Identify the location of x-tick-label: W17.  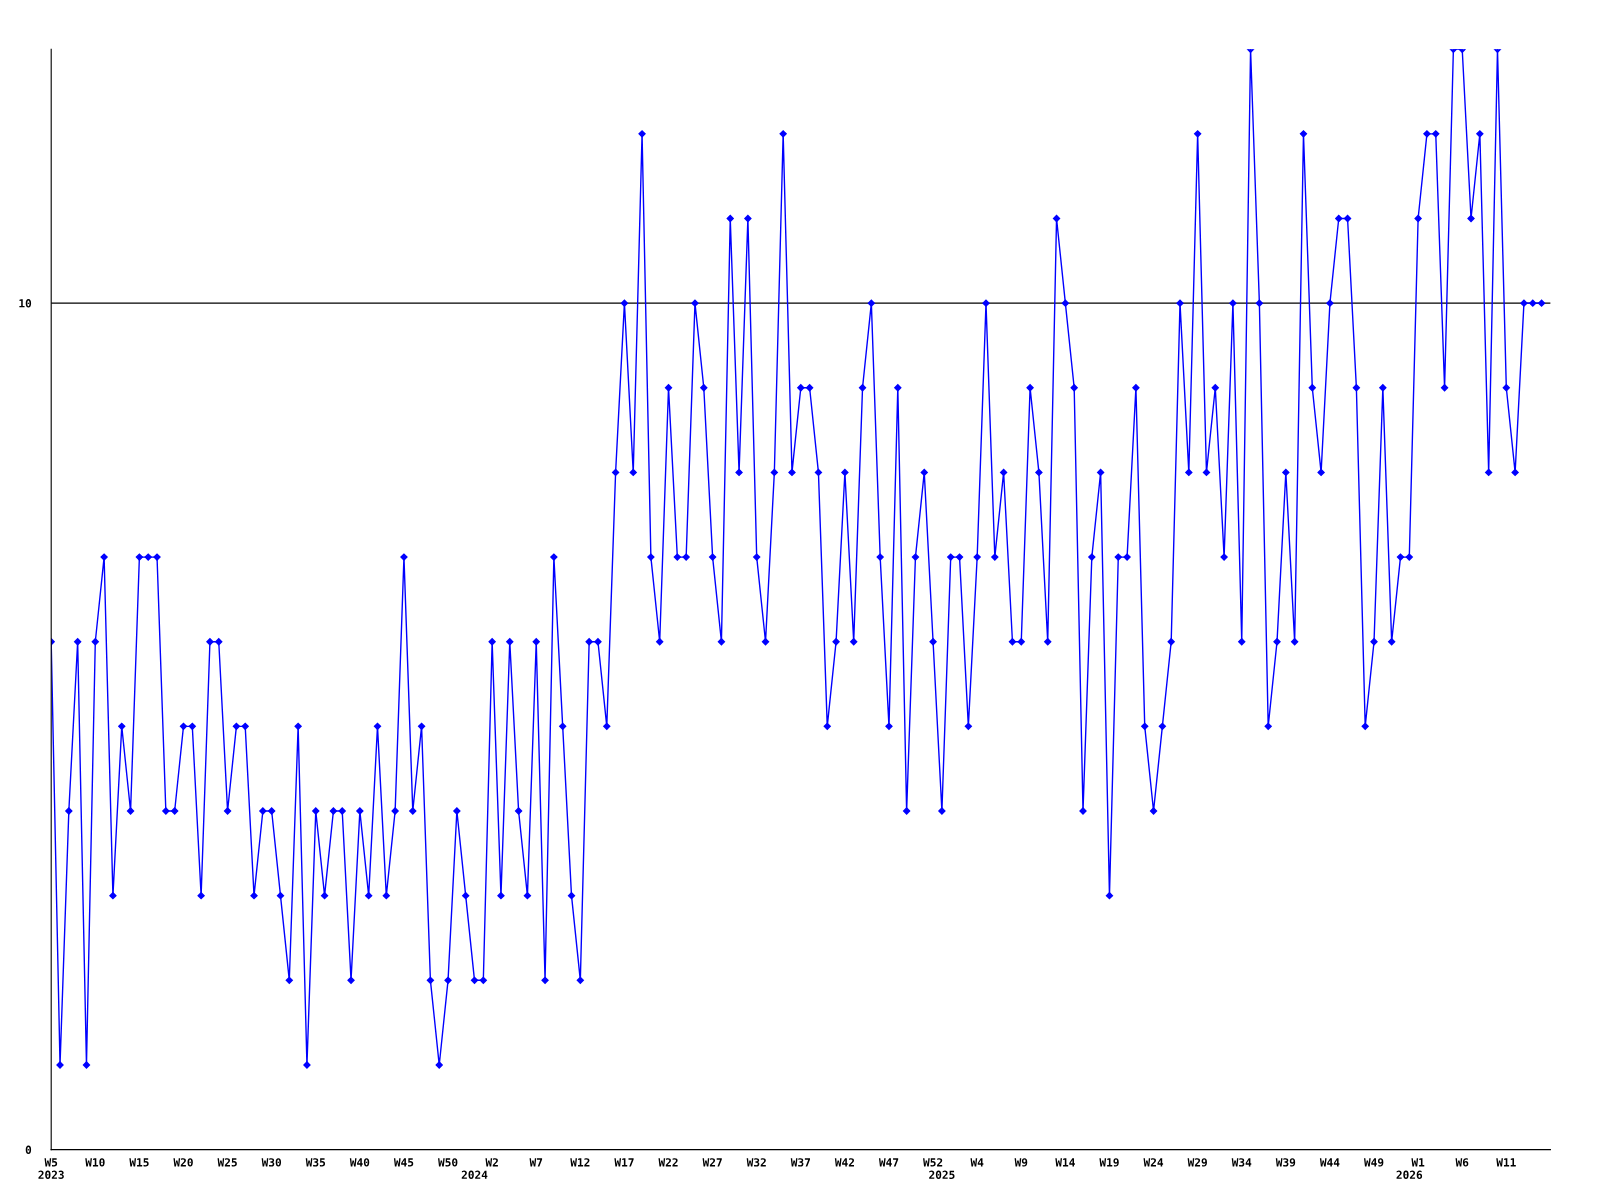
(624, 1162).